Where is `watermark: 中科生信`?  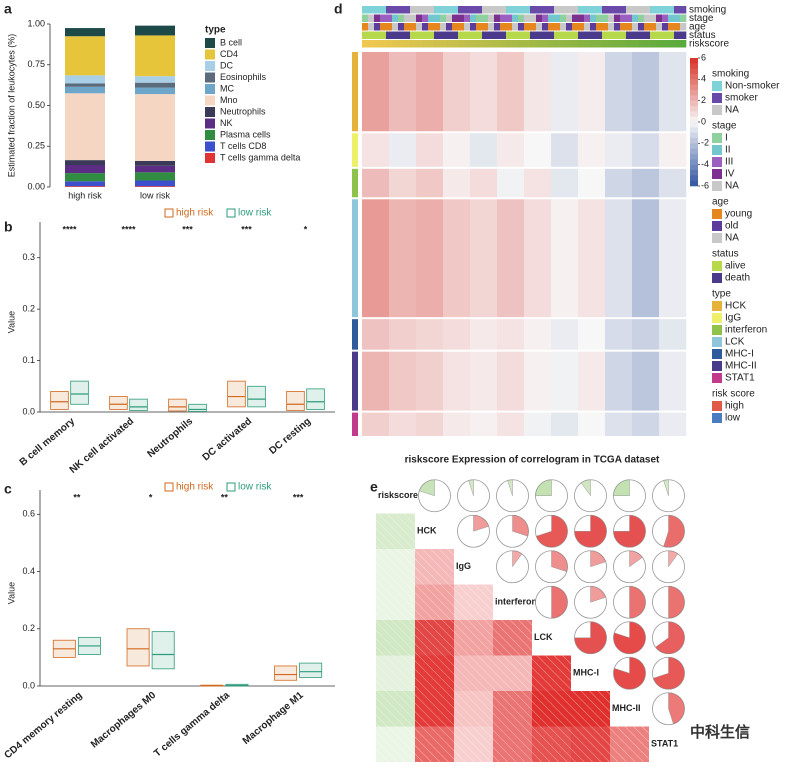 watermark: 中科生信 is located at coordinates (720, 732).